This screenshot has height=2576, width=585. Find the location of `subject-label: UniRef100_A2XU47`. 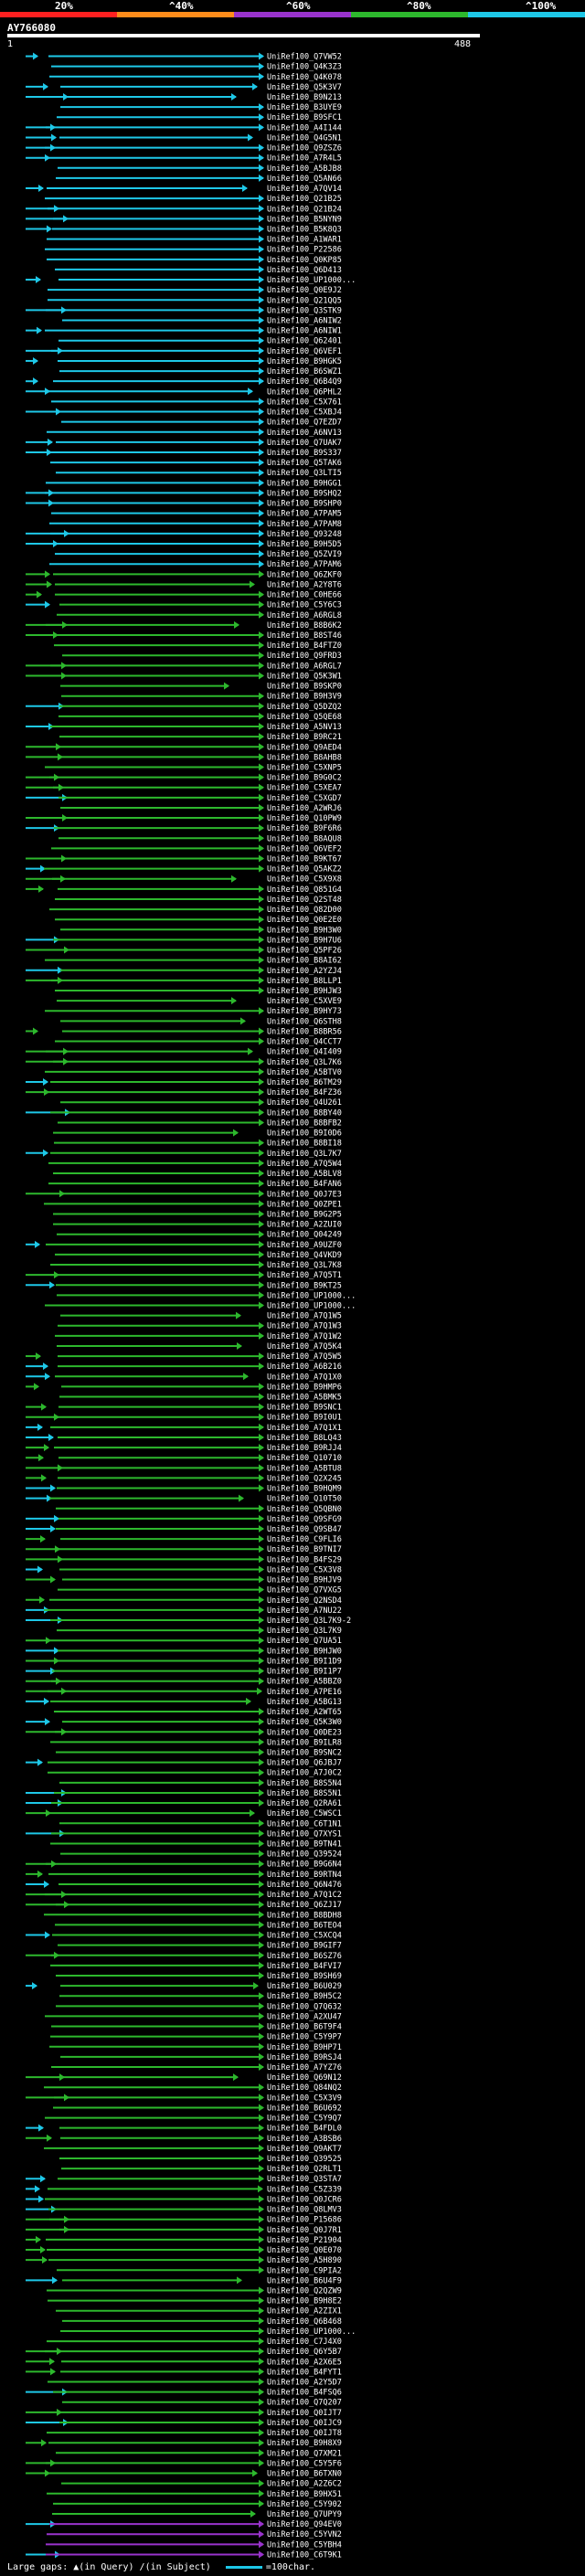

subject-label: UniRef100_A2XU47 is located at coordinates (304, 2016).